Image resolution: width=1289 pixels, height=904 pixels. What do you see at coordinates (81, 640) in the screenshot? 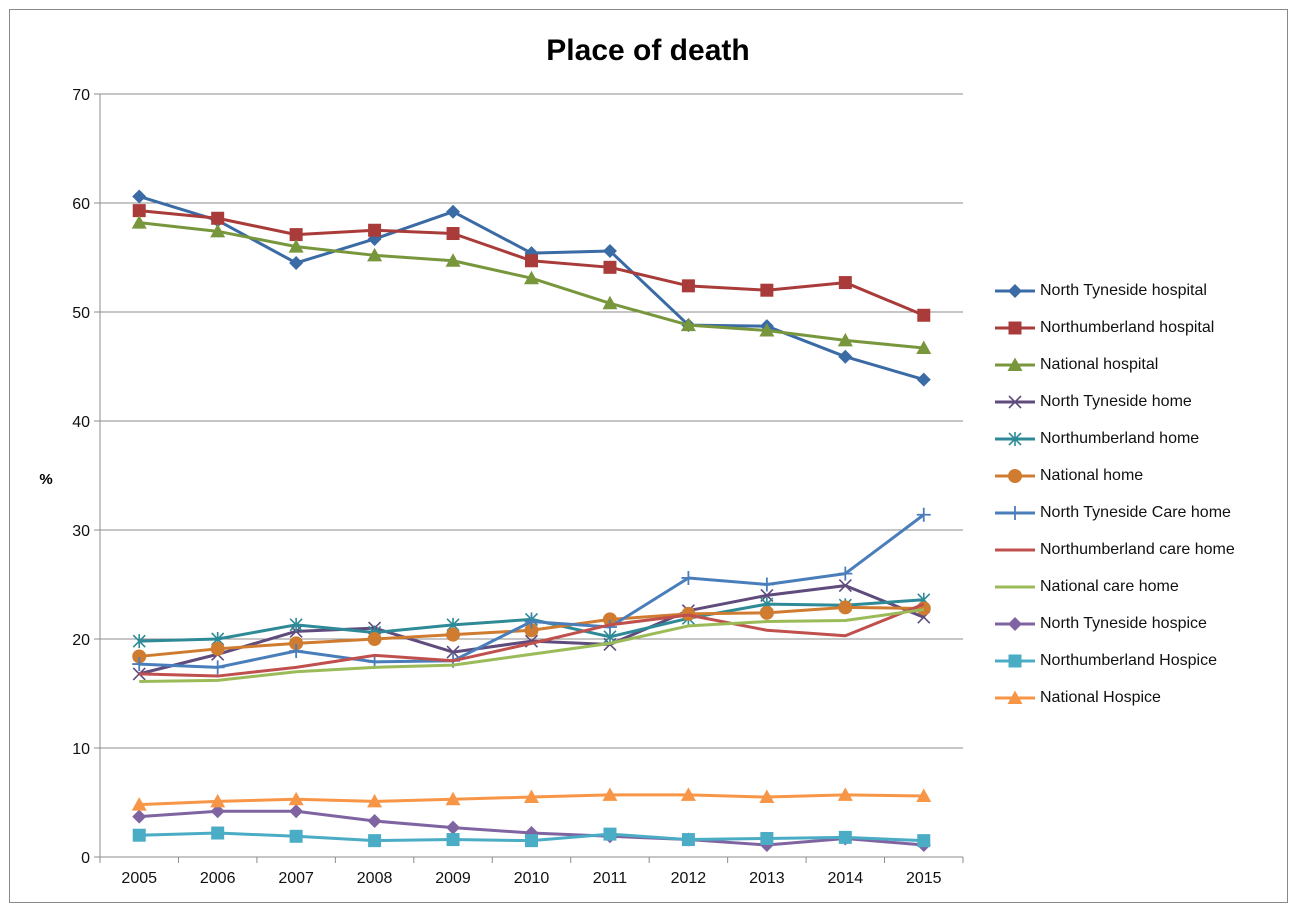
I see `y-tick-label: 20` at bounding box center [81, 640].